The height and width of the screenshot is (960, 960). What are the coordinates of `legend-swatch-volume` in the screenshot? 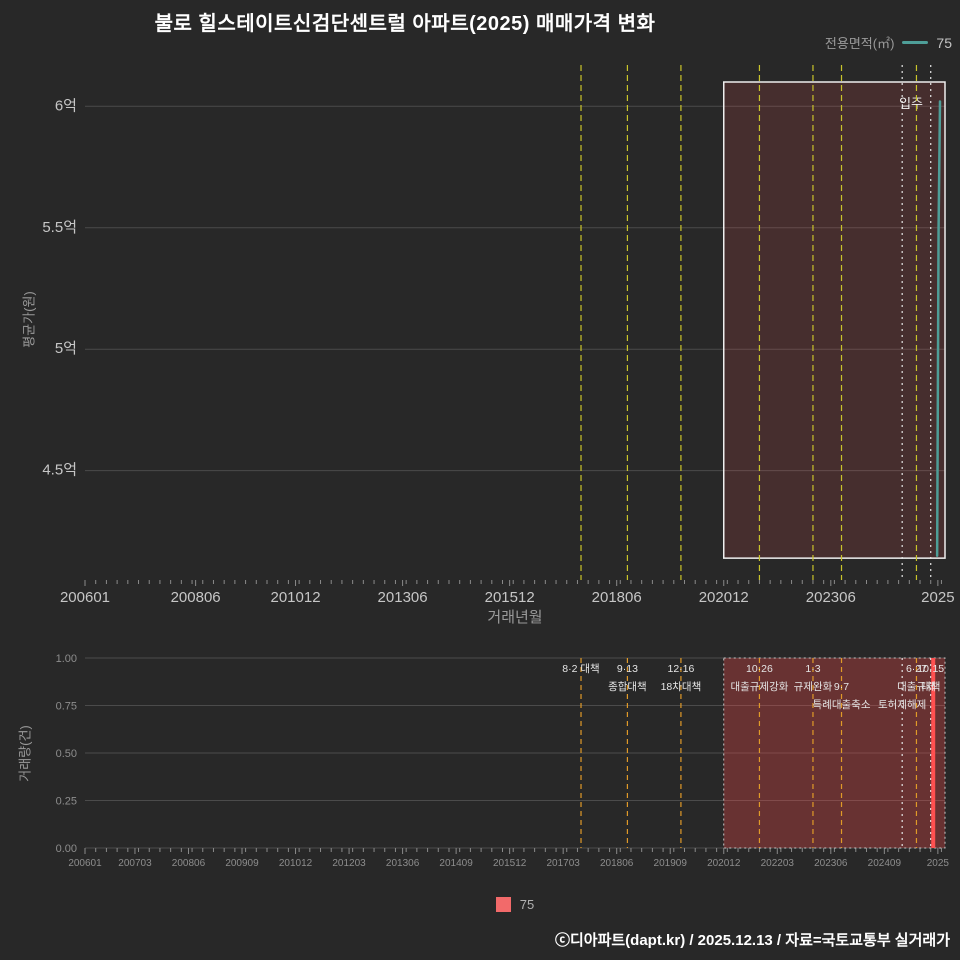 It's located at (503, 904).